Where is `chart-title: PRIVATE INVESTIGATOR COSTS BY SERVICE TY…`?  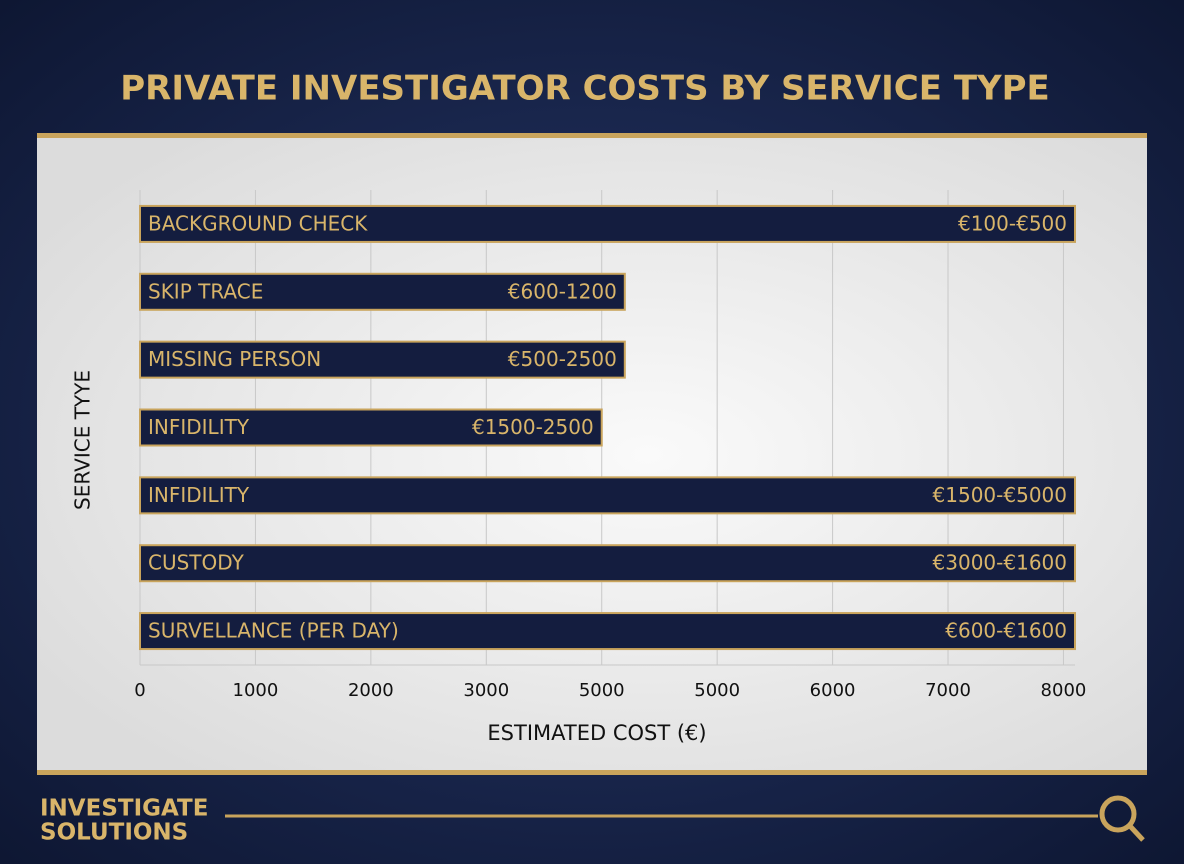
chart-title: PRIVATE INVESTIGATOR COSTS BY SERVICE TY… is located at coordinates (585, 89).